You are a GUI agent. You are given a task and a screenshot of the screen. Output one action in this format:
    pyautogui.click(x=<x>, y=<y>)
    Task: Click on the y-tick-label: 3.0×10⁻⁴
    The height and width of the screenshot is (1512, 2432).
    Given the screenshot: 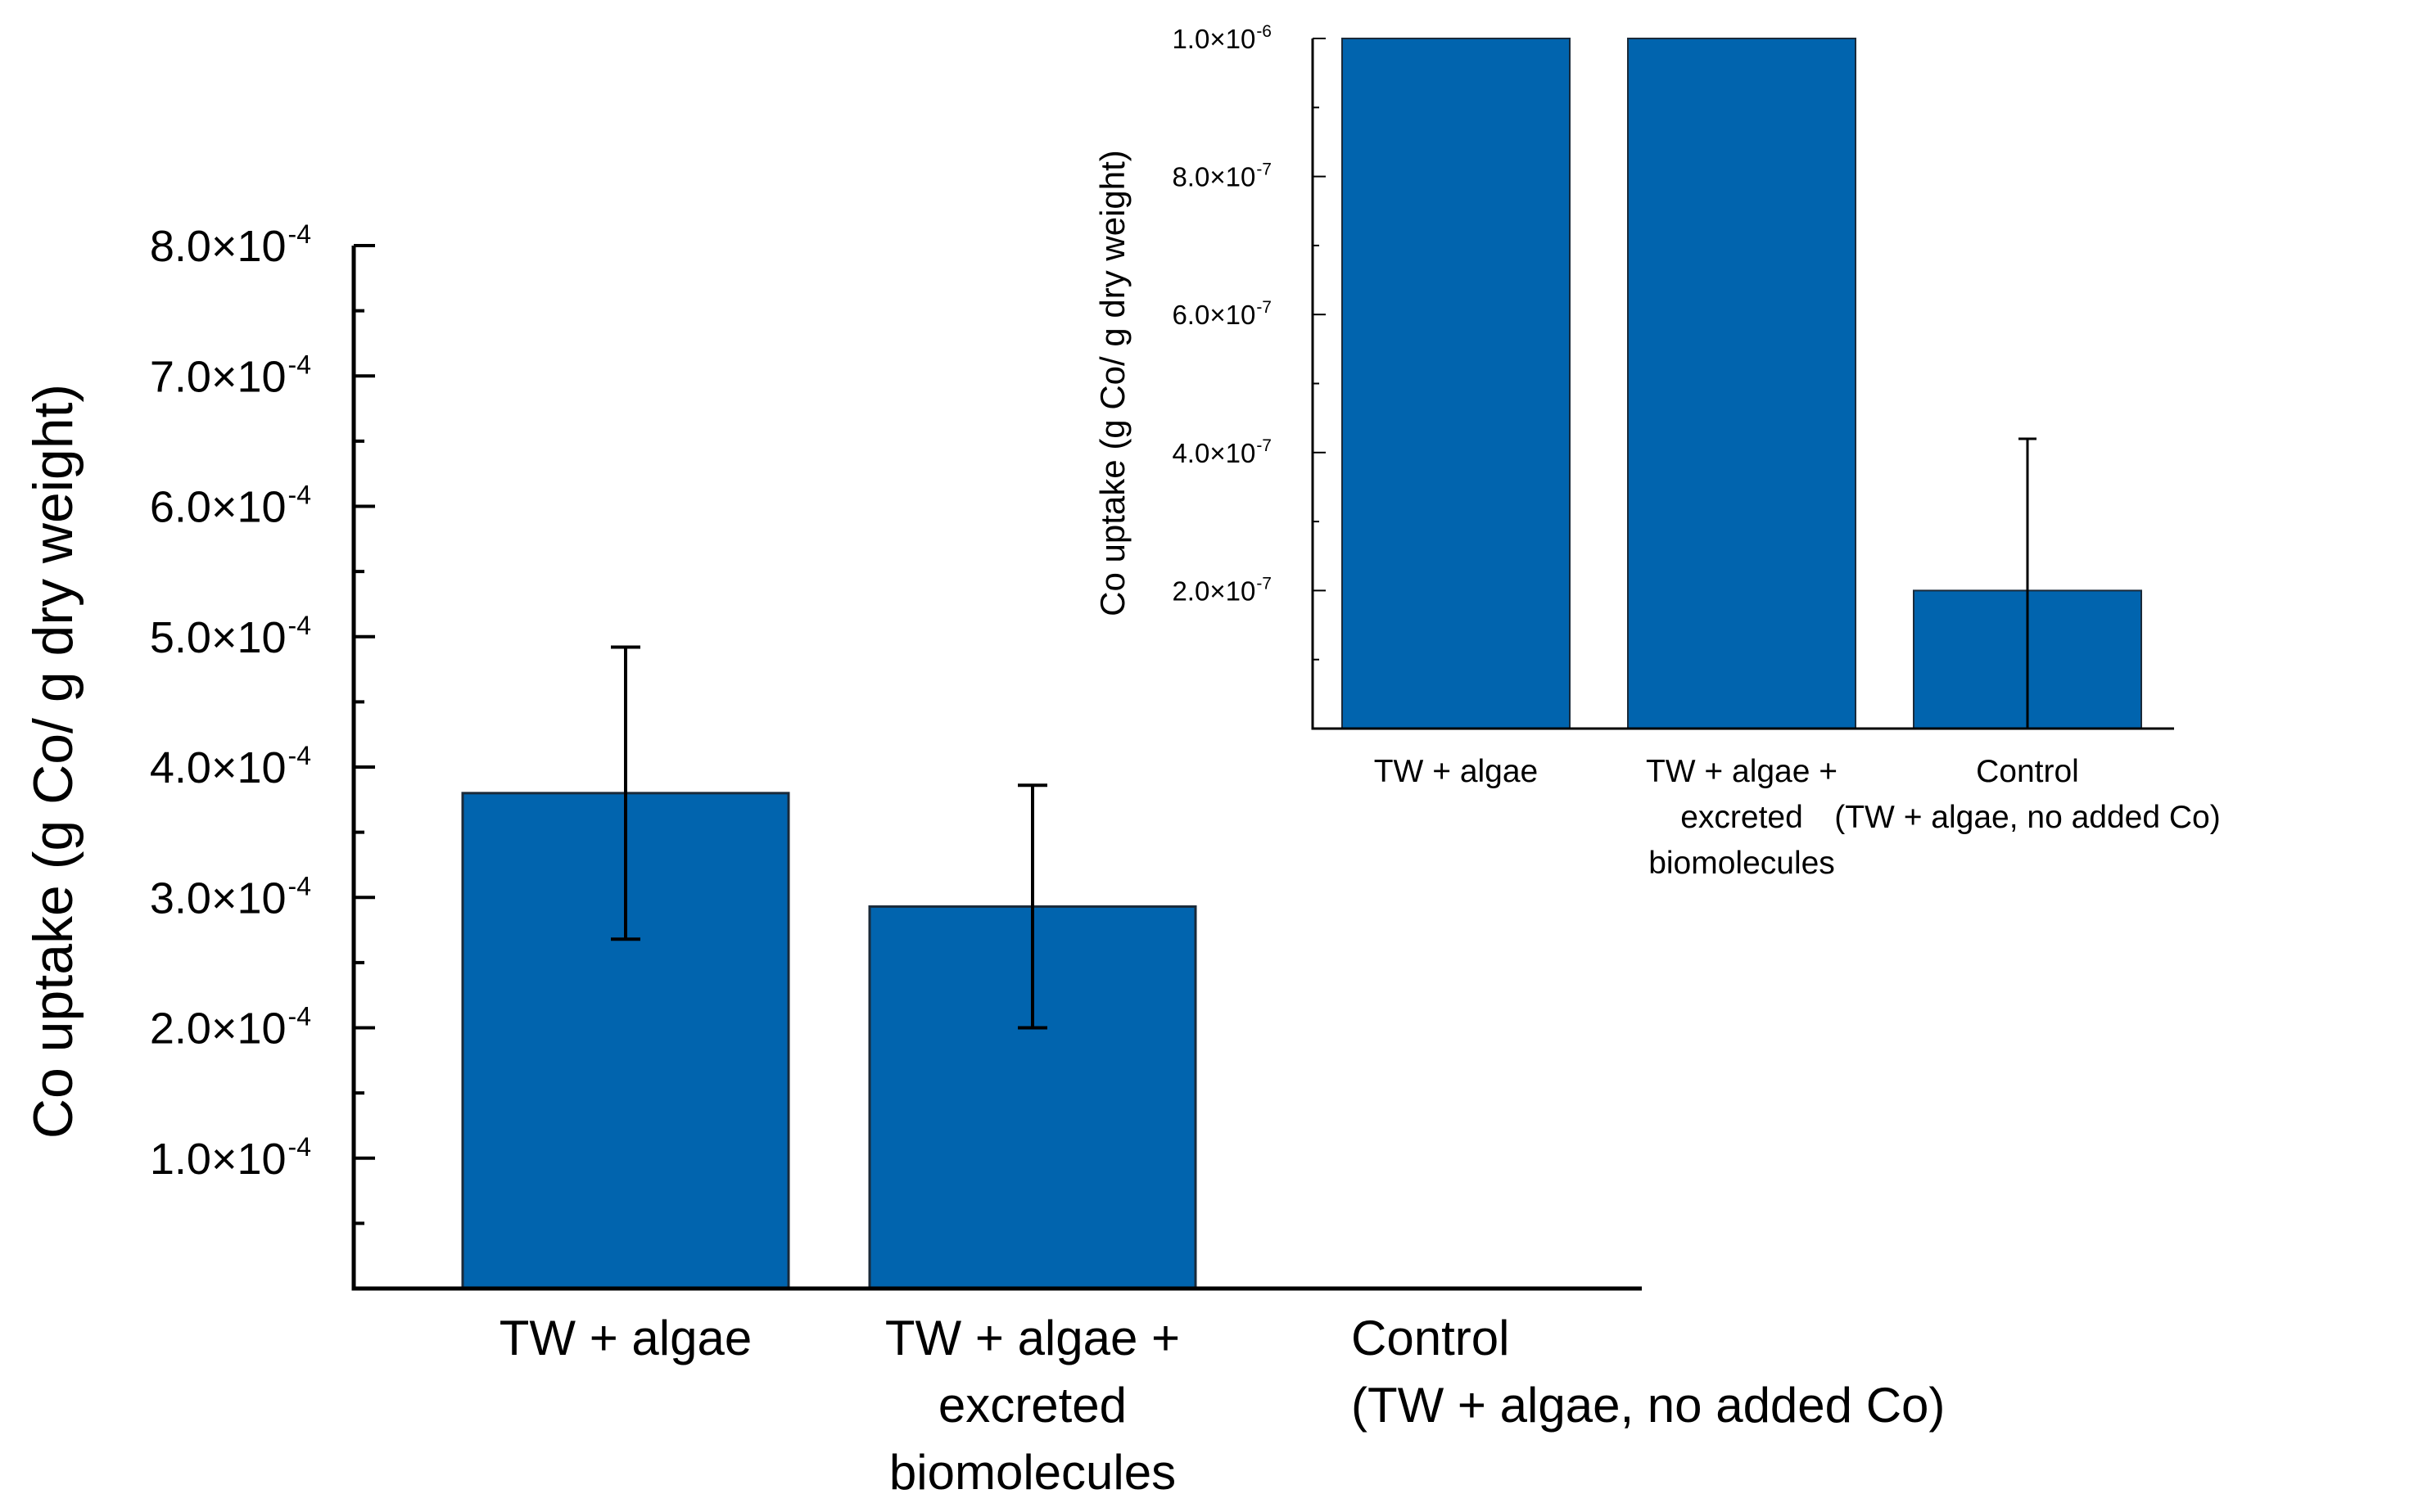 What is the action you would take?
    pyautogui.click(x=230, y=897)
    